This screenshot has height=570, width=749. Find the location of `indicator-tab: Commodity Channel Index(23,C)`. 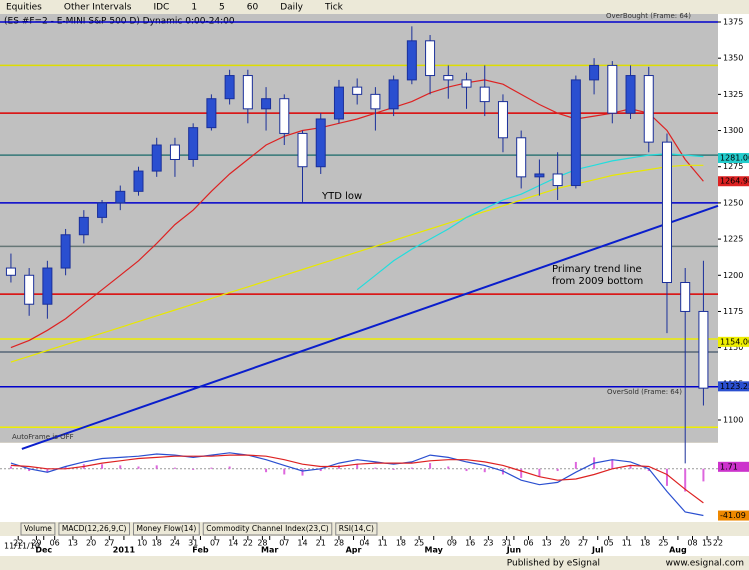

indicator-tab: Commodity Channel Index(23,C) is located at coordinates (267, 528).